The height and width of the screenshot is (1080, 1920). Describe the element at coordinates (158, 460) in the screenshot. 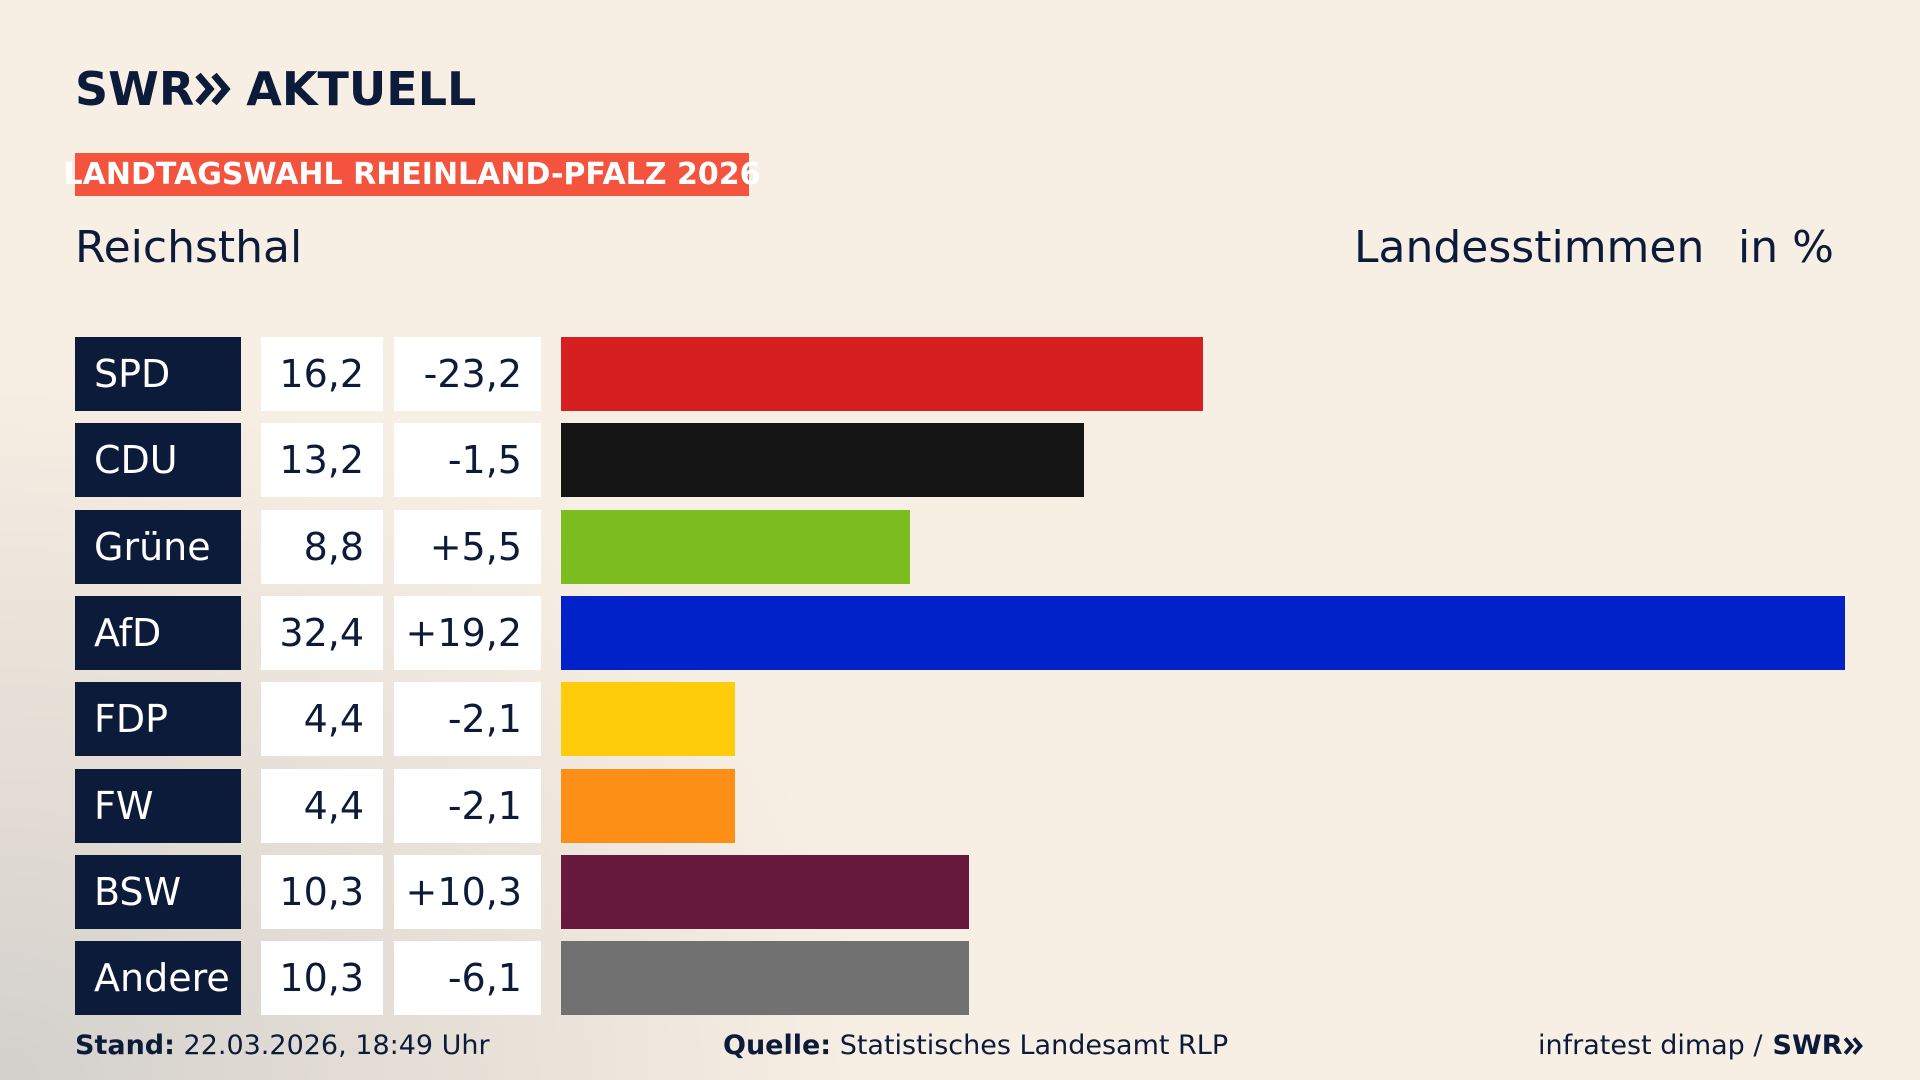

I see `party-label: CDU` at that location.